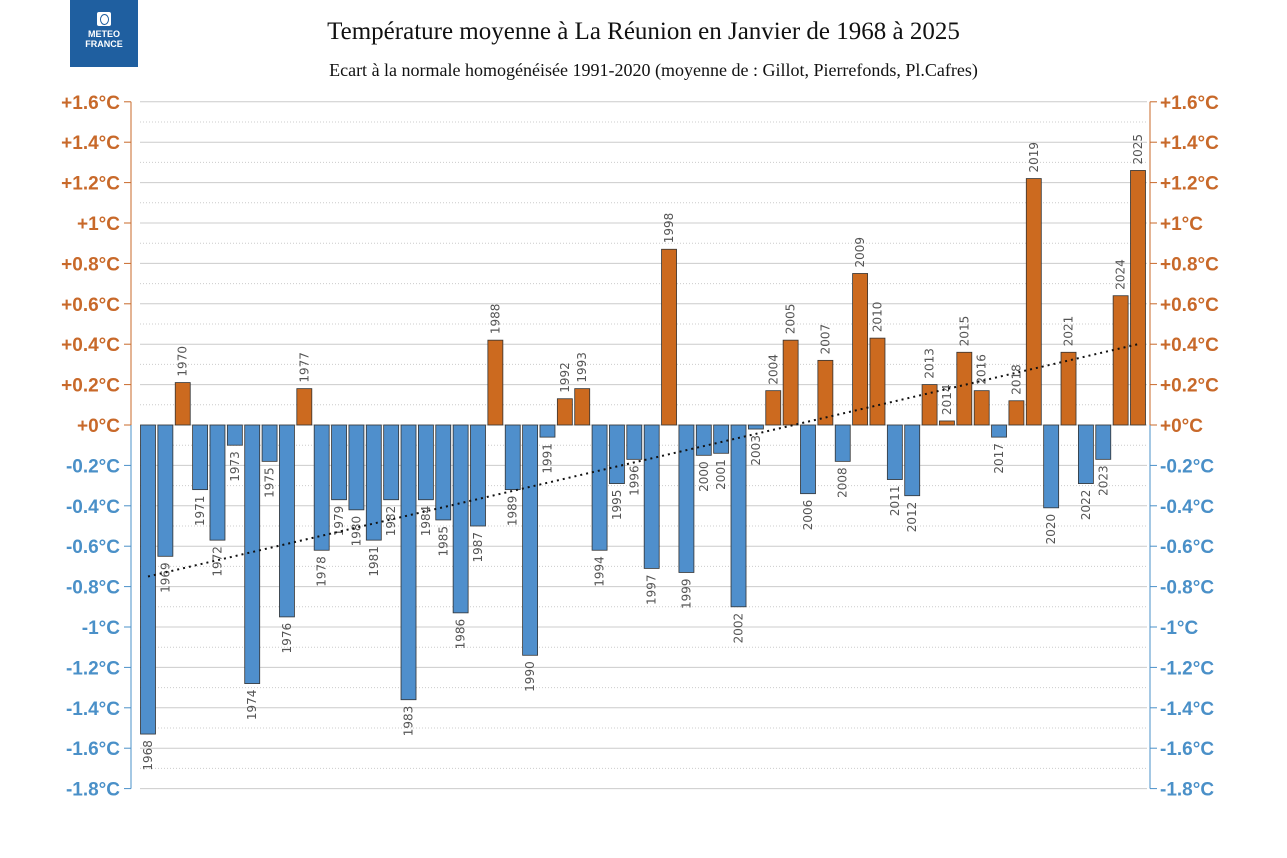 The image size is (1287, 858). I want to click on bar-1980, so click(356, 467).